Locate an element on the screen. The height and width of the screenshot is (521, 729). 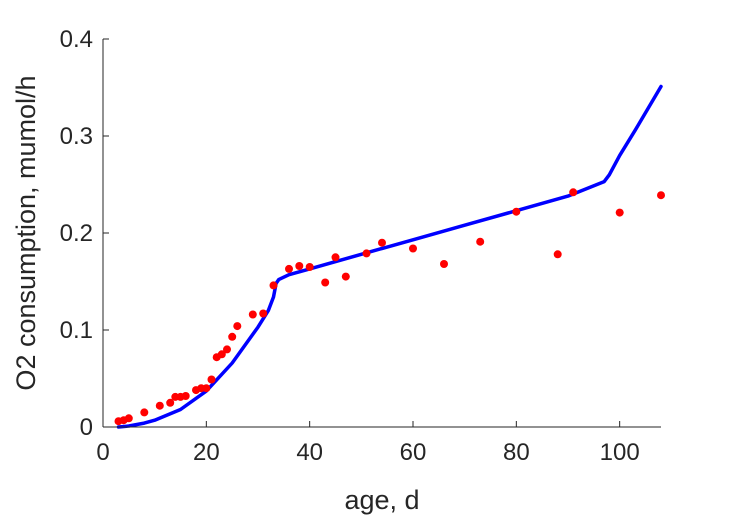
y-axis: 0 0.1 0.2 0.3 0.4 is located at coordinates (84, 233).